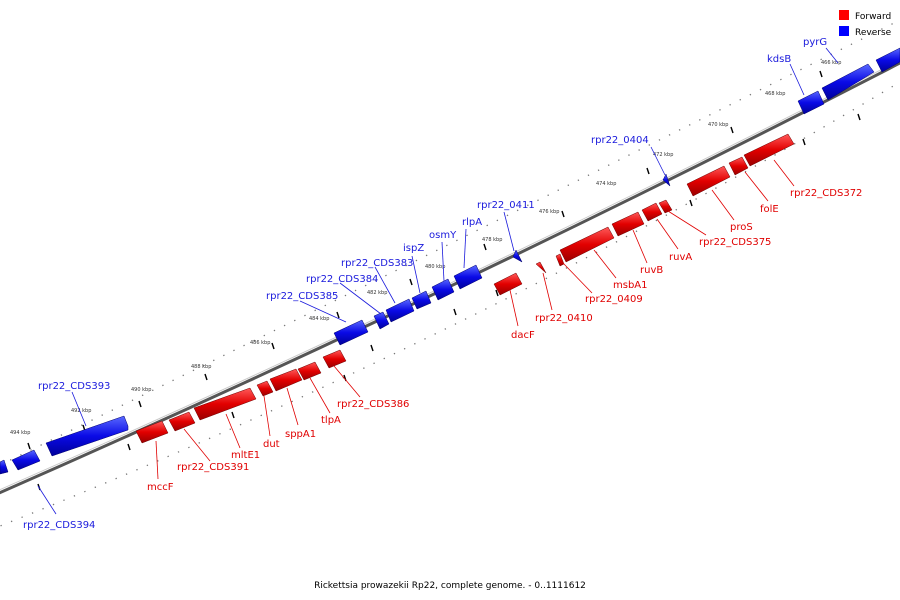  Describe the element at coordinates (160, 487) in the screenshot. I see `gene-label-mccF: mccF` at that location.